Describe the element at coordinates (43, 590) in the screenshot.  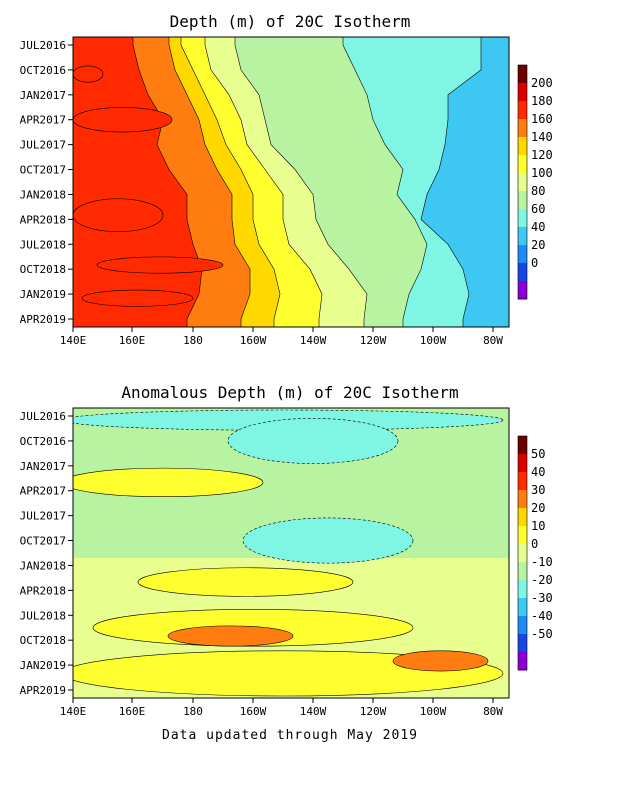
I see `y-tick-label: APR2018` at that location.